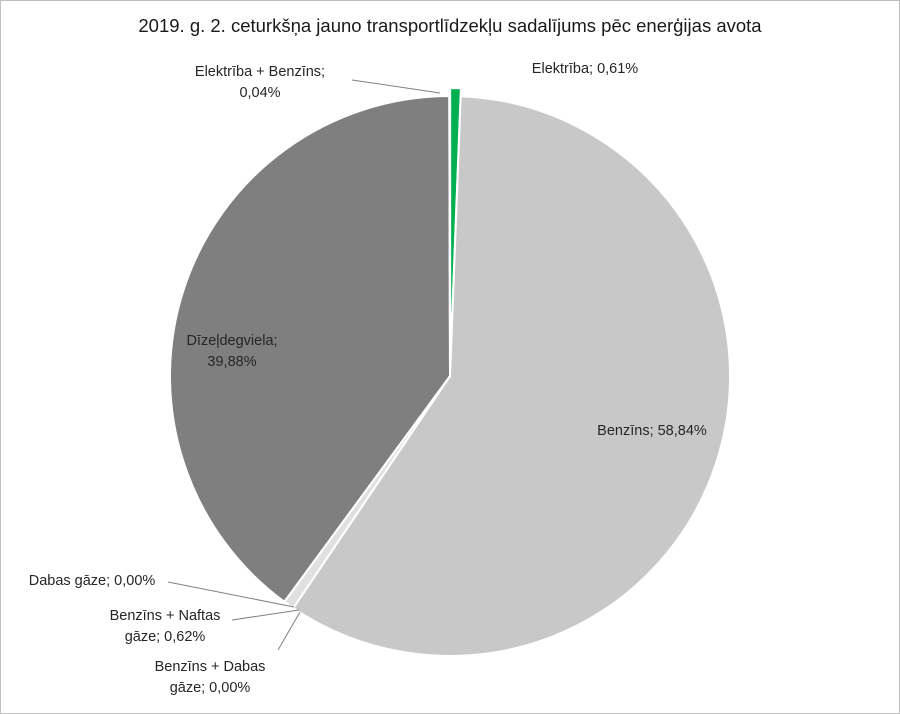 Image resolution: width=900 pixels, height=714 pixels. I want to click on data-label-1: Benzīns; 58,84%, so click(652, 431).